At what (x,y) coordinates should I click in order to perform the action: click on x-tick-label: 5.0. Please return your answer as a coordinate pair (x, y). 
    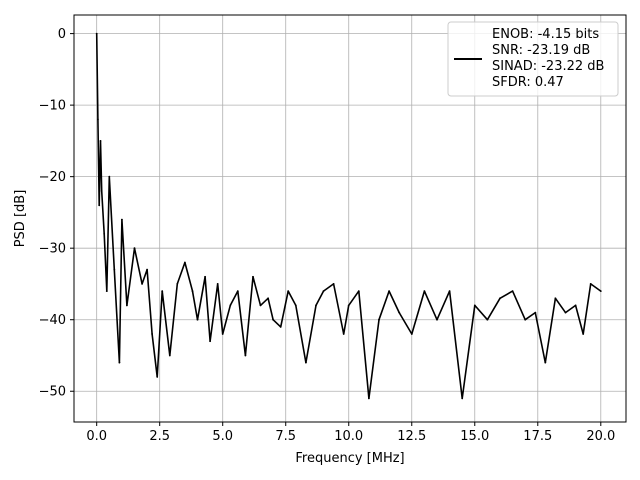
    Looking at the image, I should click on (222, 436).